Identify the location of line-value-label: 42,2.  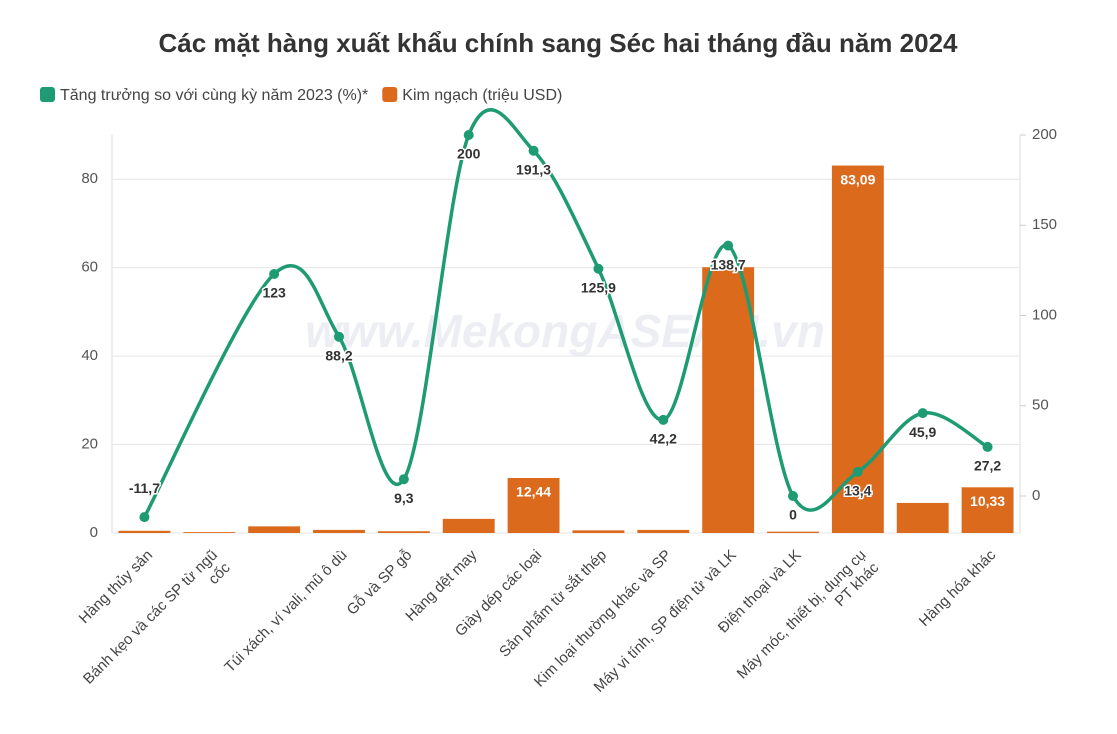
(663, 439).